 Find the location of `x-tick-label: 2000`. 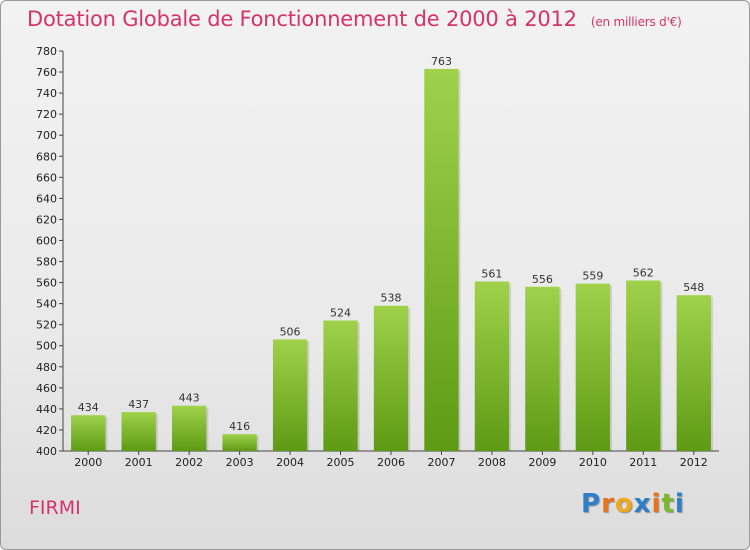

x-tick-label: 2000 is located at coordinates (88, 462).